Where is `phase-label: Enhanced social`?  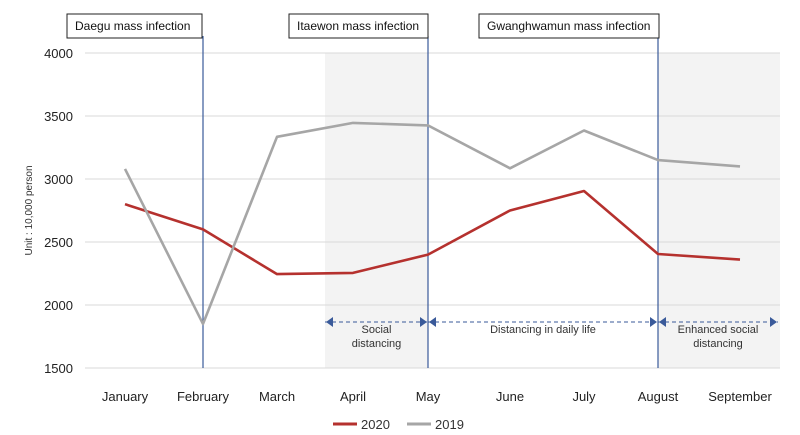
phase-label: Enhanced social is located at coordinates (718, 330).